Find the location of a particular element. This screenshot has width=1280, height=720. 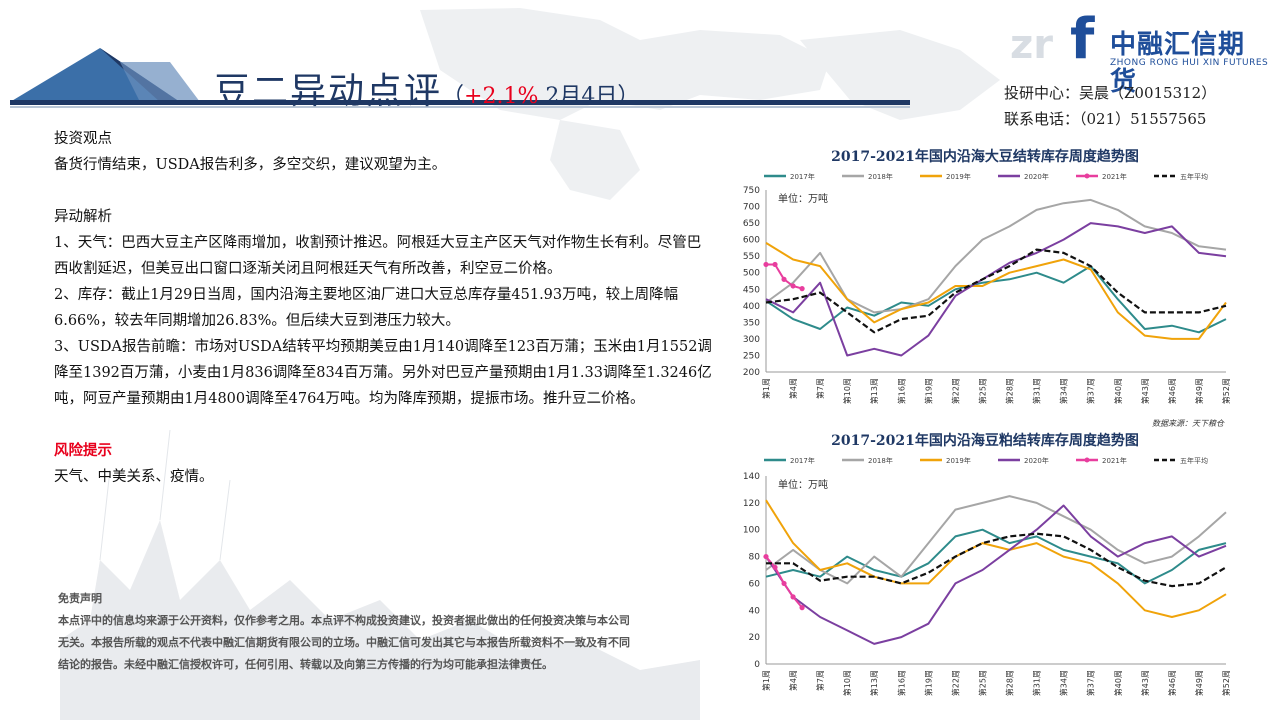

contact-info: 投研中心：吴晨（Z0015312） 联系电话：（021）51557565 is located at coordinates (1110, 106).